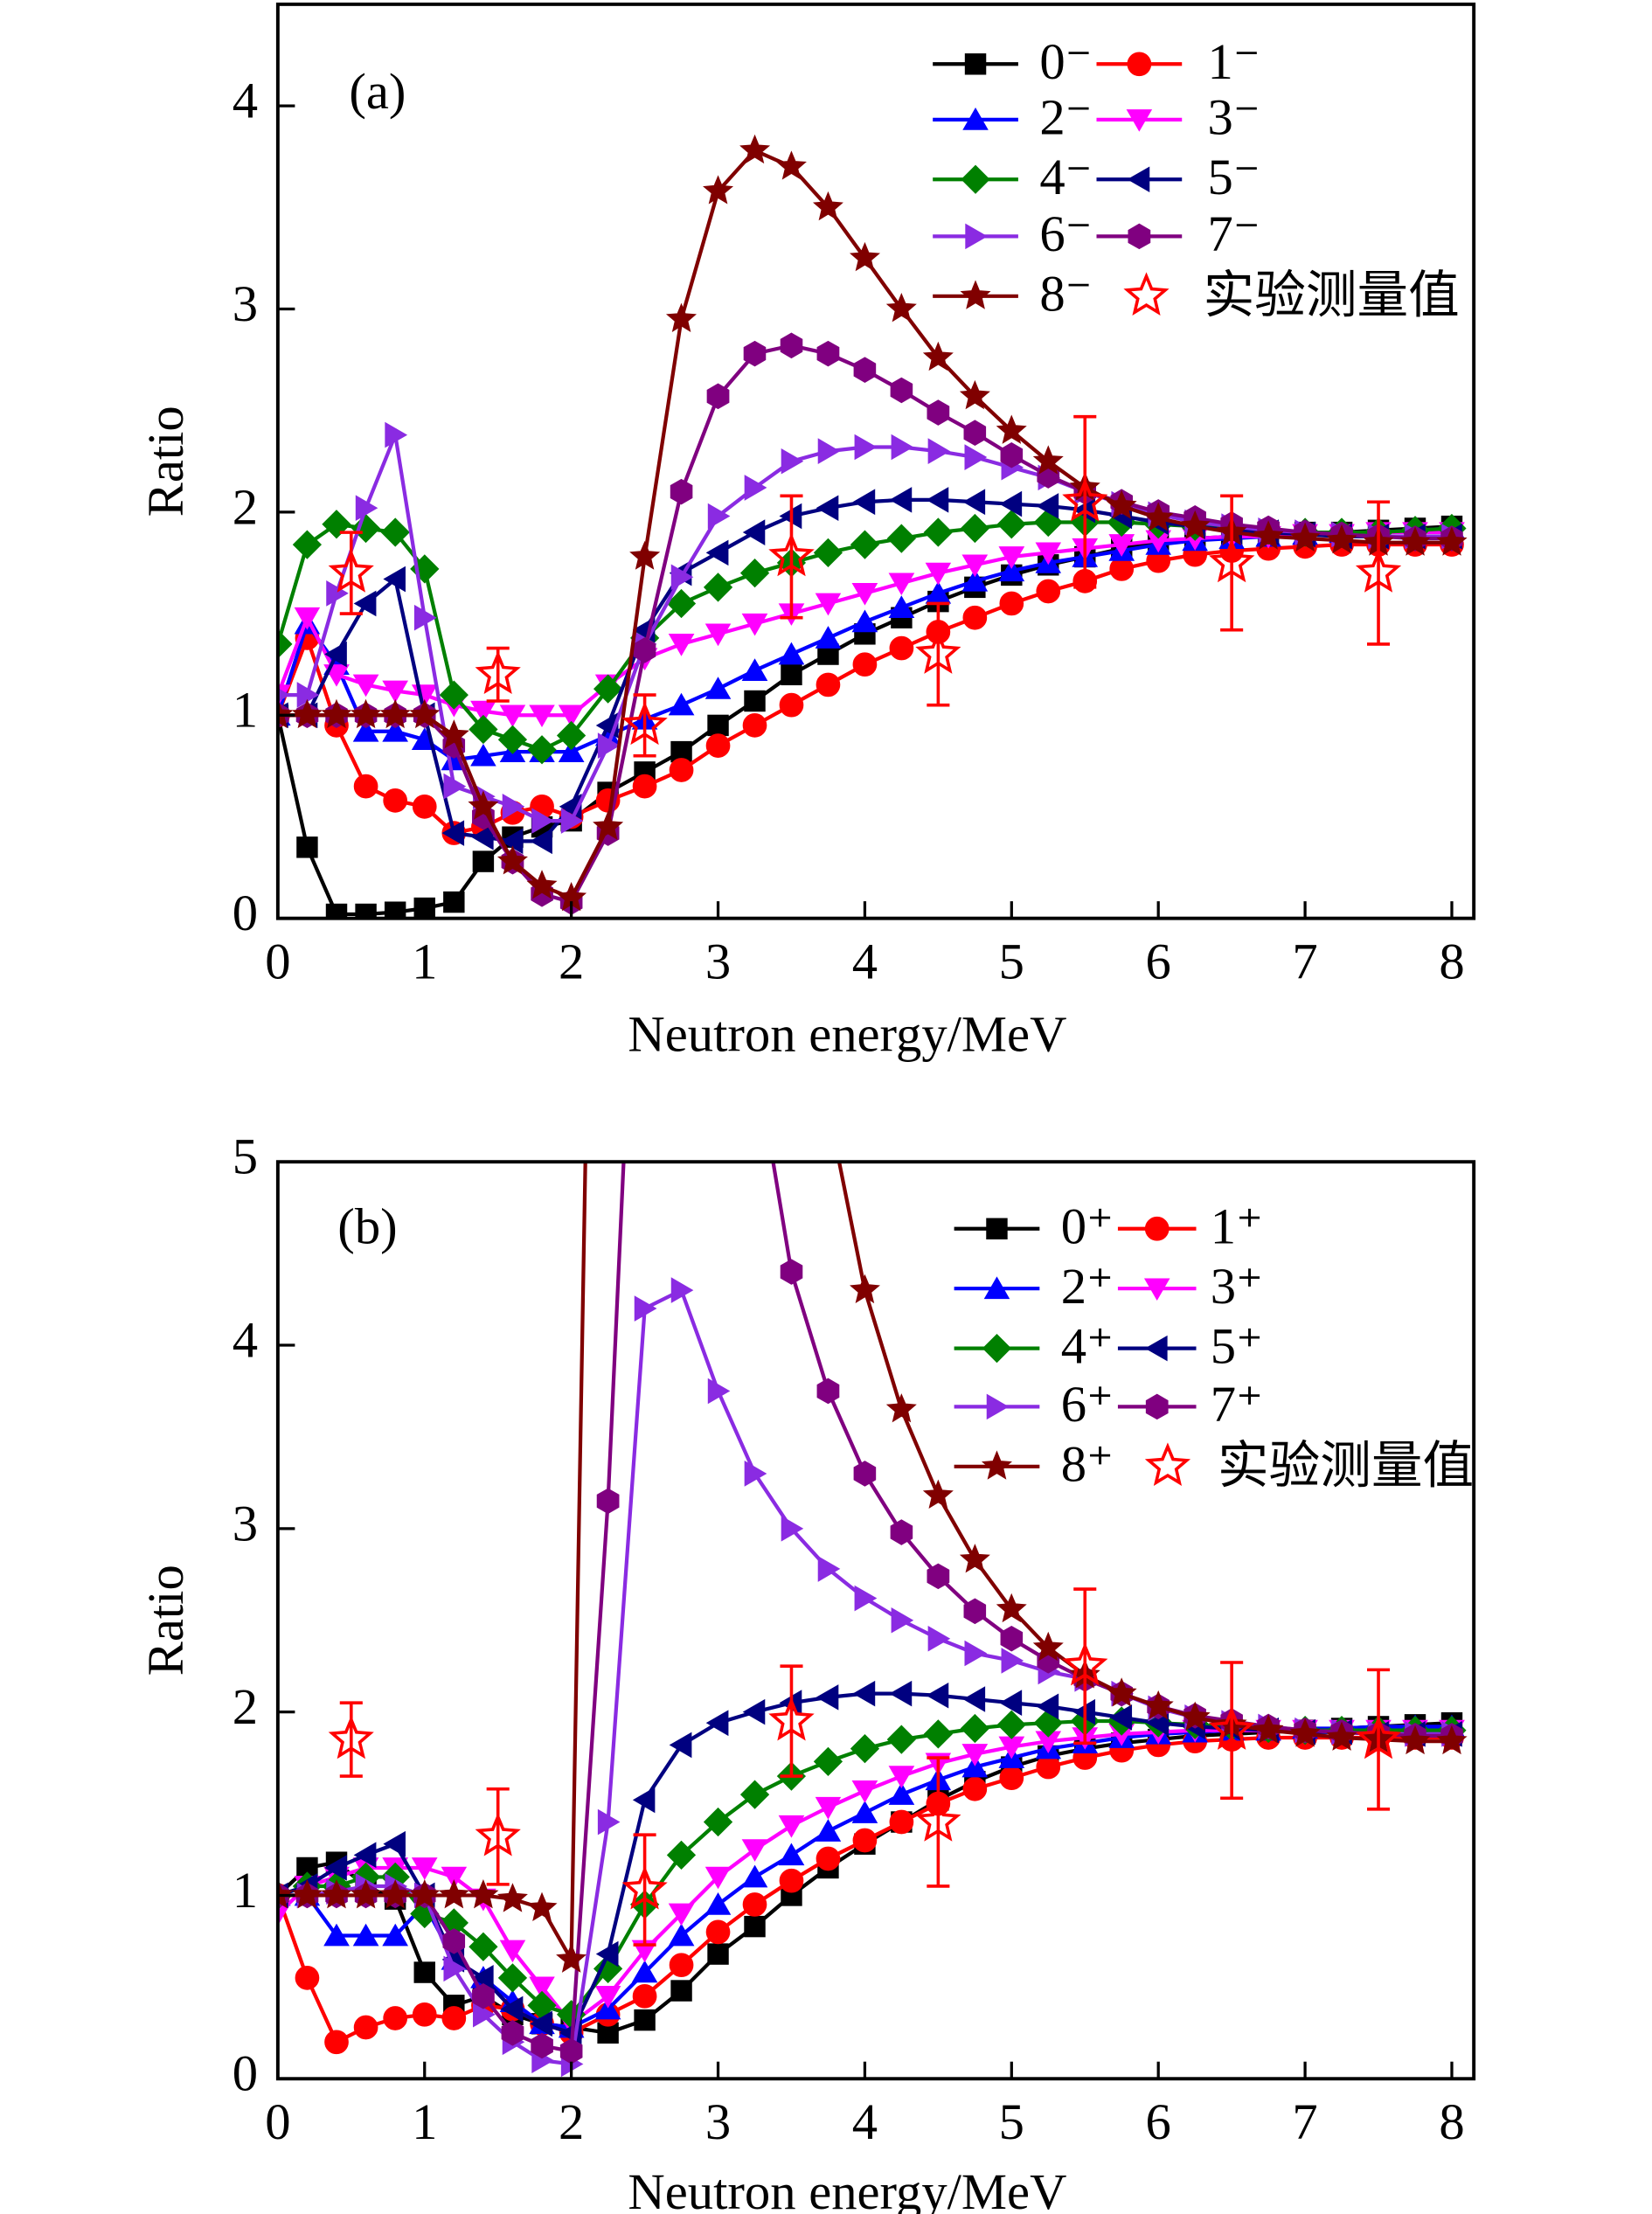 This screenshot has height=2214, width=1652. I want to click on x-tick-label: 7, so click(1305, 961).